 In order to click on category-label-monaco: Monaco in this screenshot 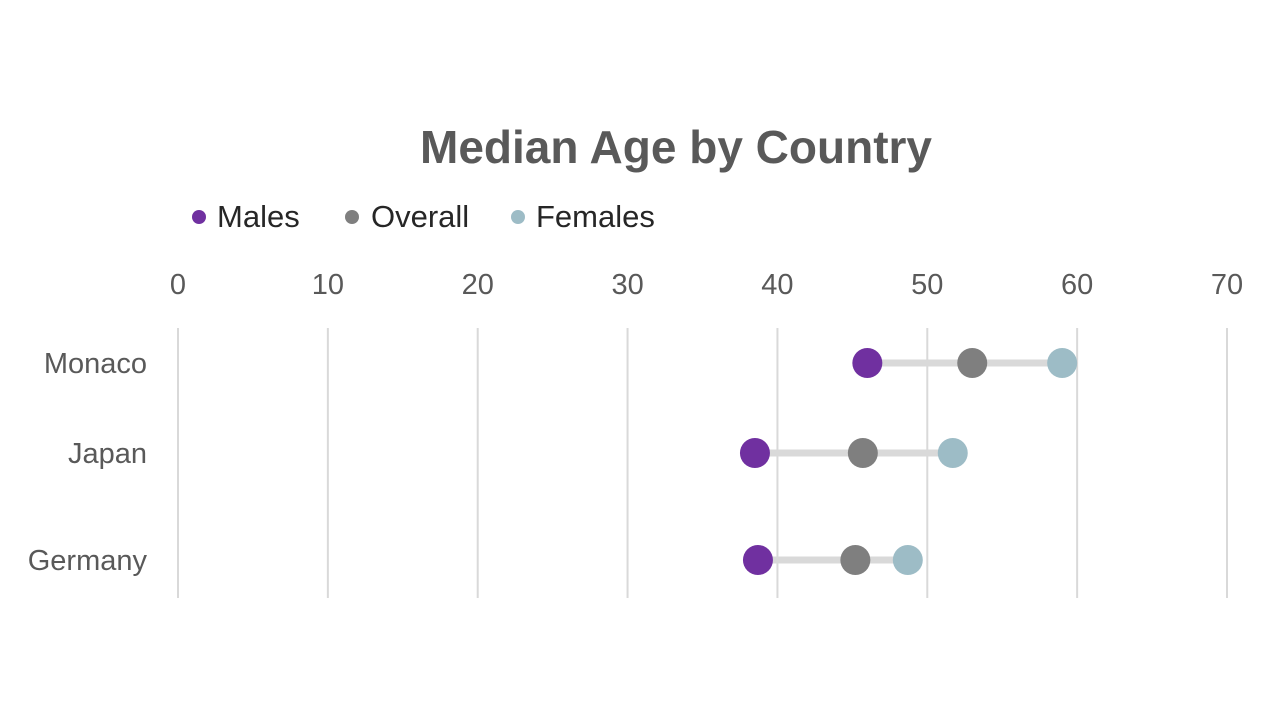, I will do `click(95, 364)`.